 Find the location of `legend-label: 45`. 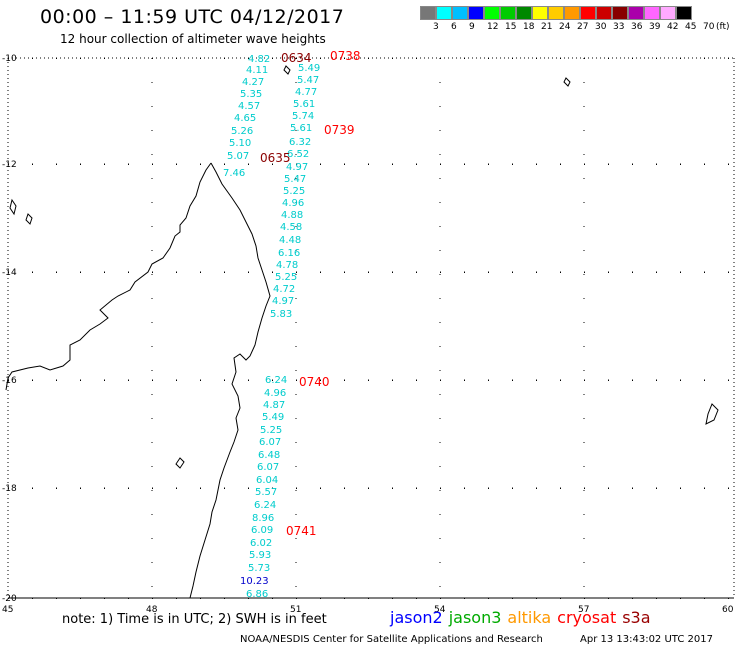

legend-label: 45 is located at coordinates (691, 27).